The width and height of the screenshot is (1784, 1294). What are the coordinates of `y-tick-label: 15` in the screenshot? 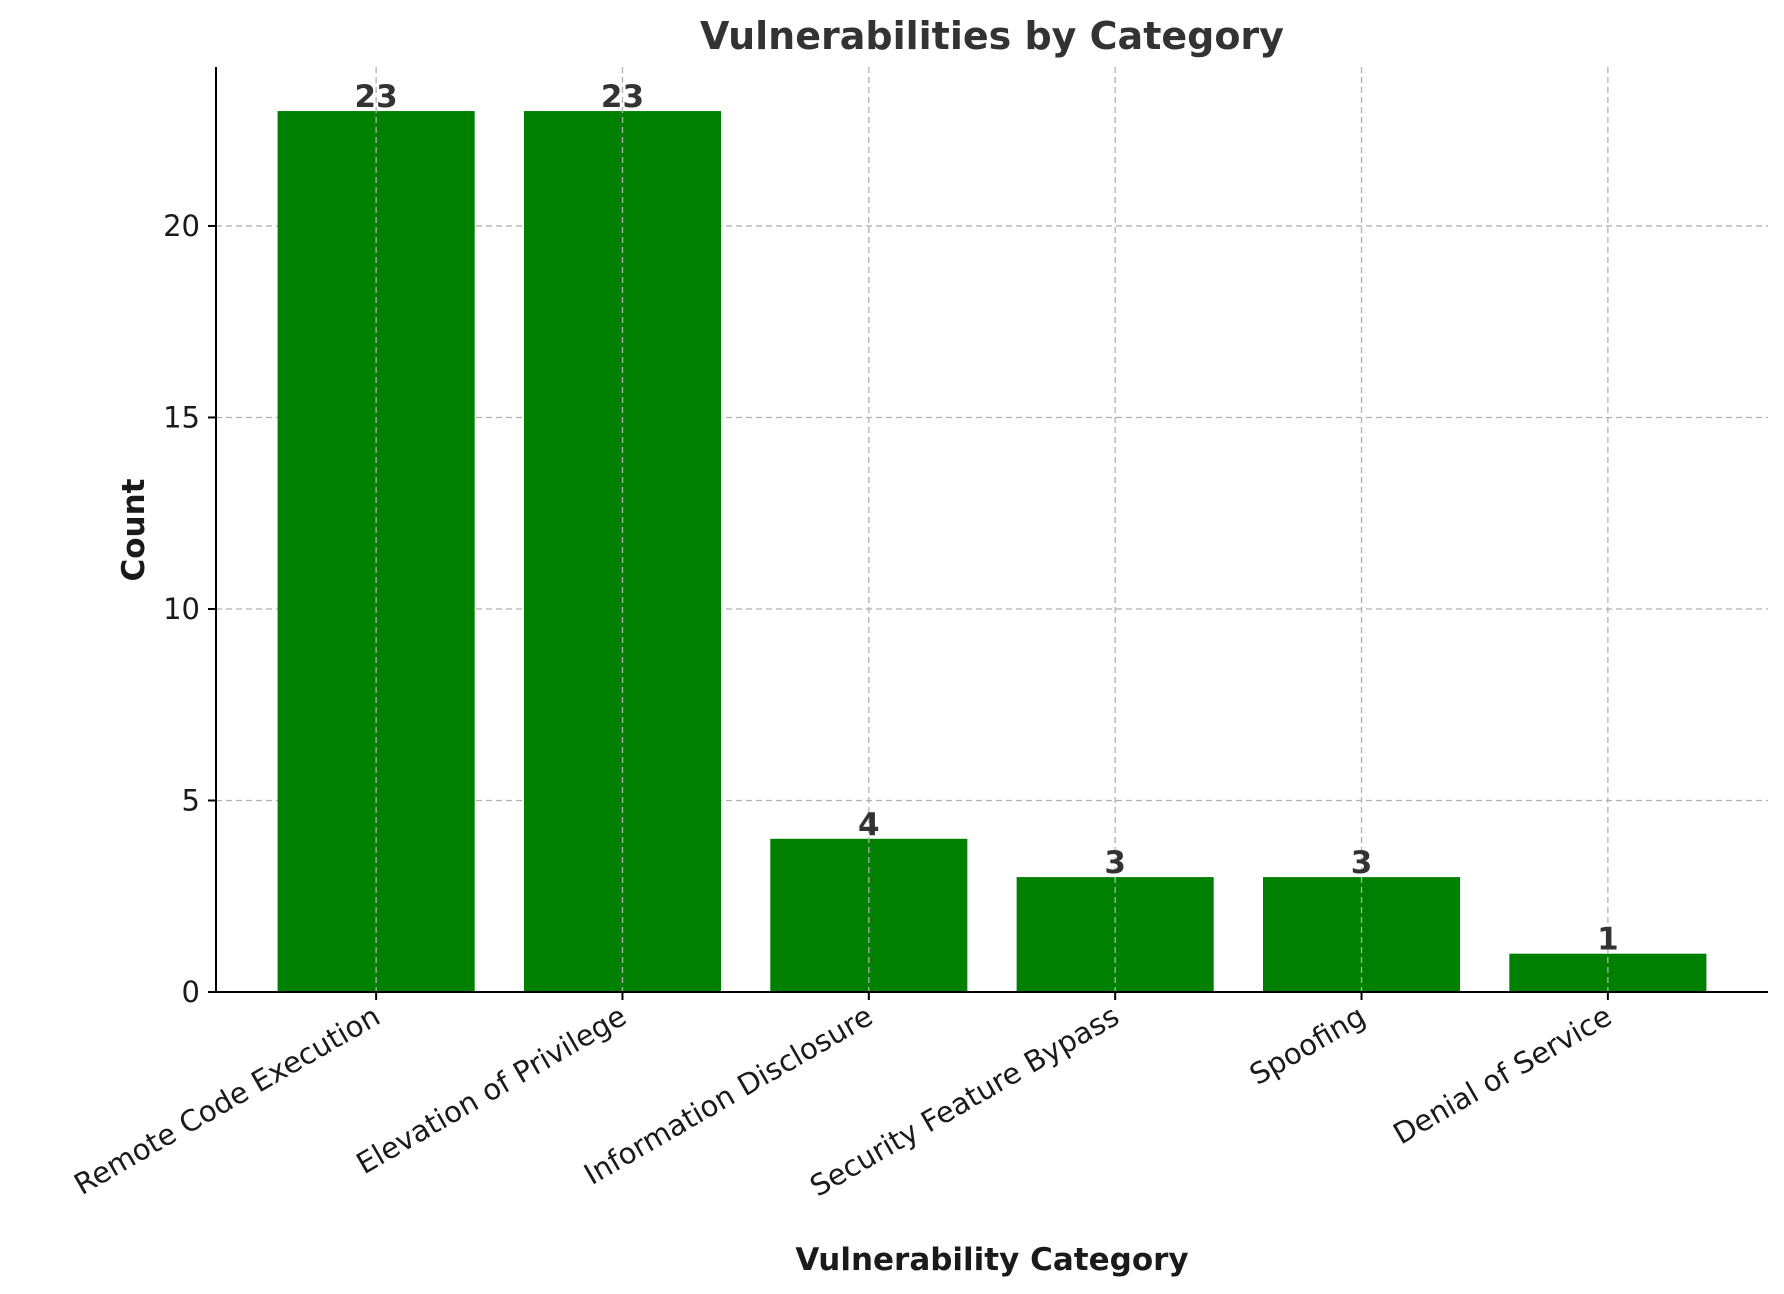 It's located at (181, 417).